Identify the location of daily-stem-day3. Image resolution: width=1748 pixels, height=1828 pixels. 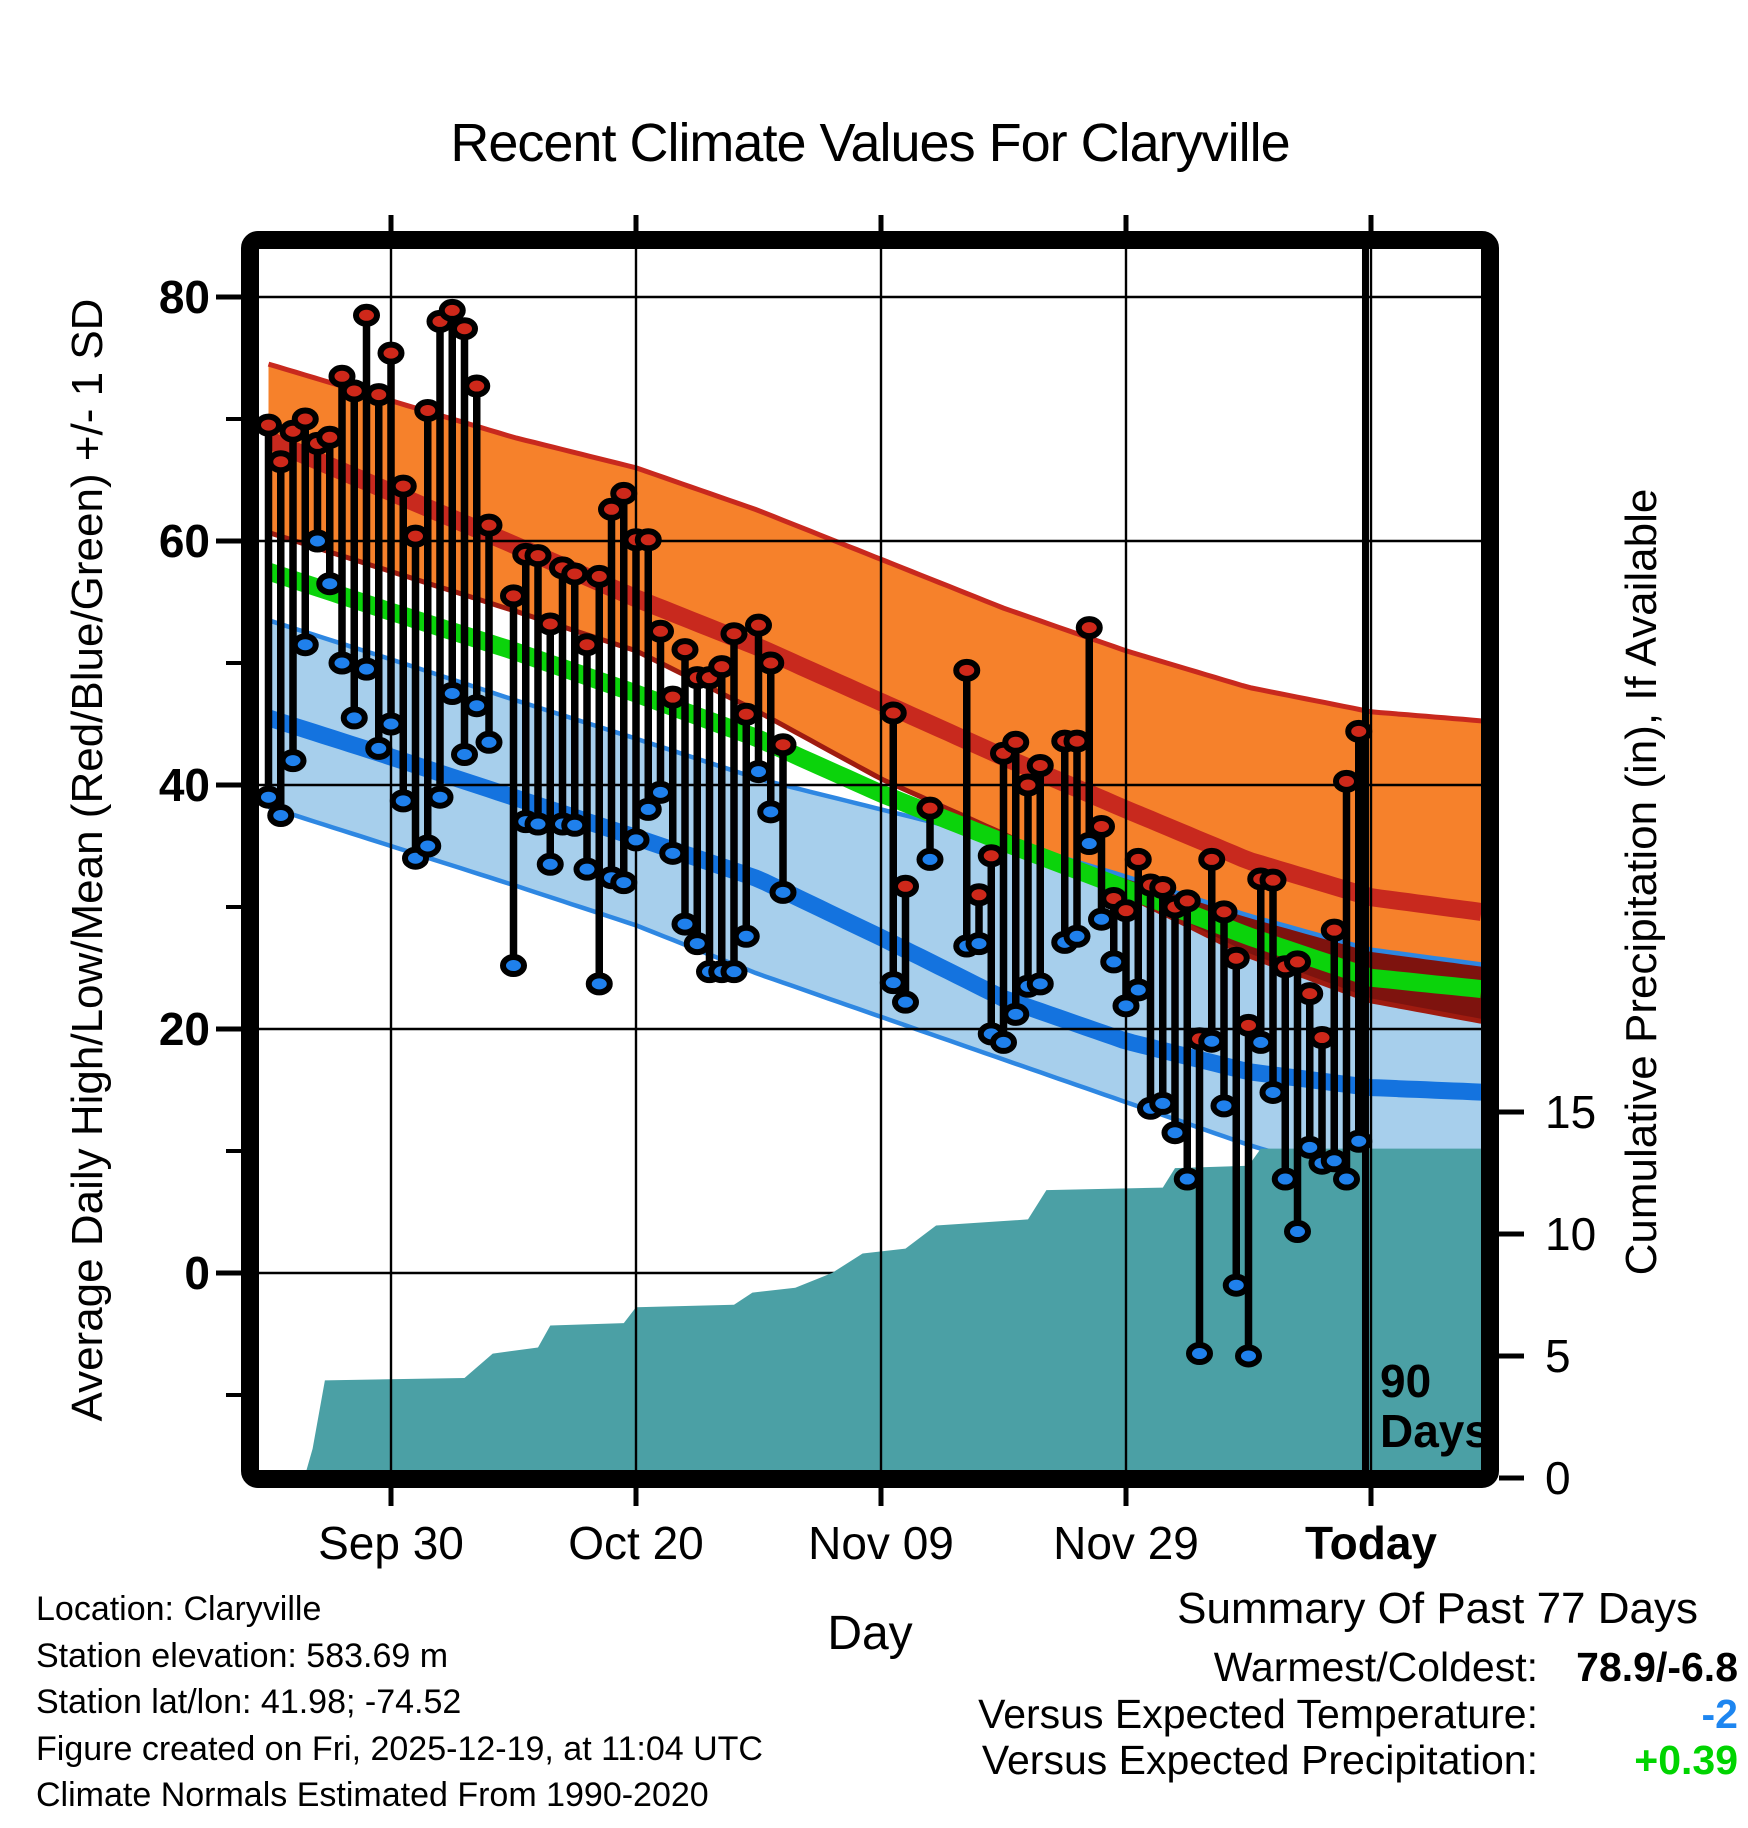
(305, 532).